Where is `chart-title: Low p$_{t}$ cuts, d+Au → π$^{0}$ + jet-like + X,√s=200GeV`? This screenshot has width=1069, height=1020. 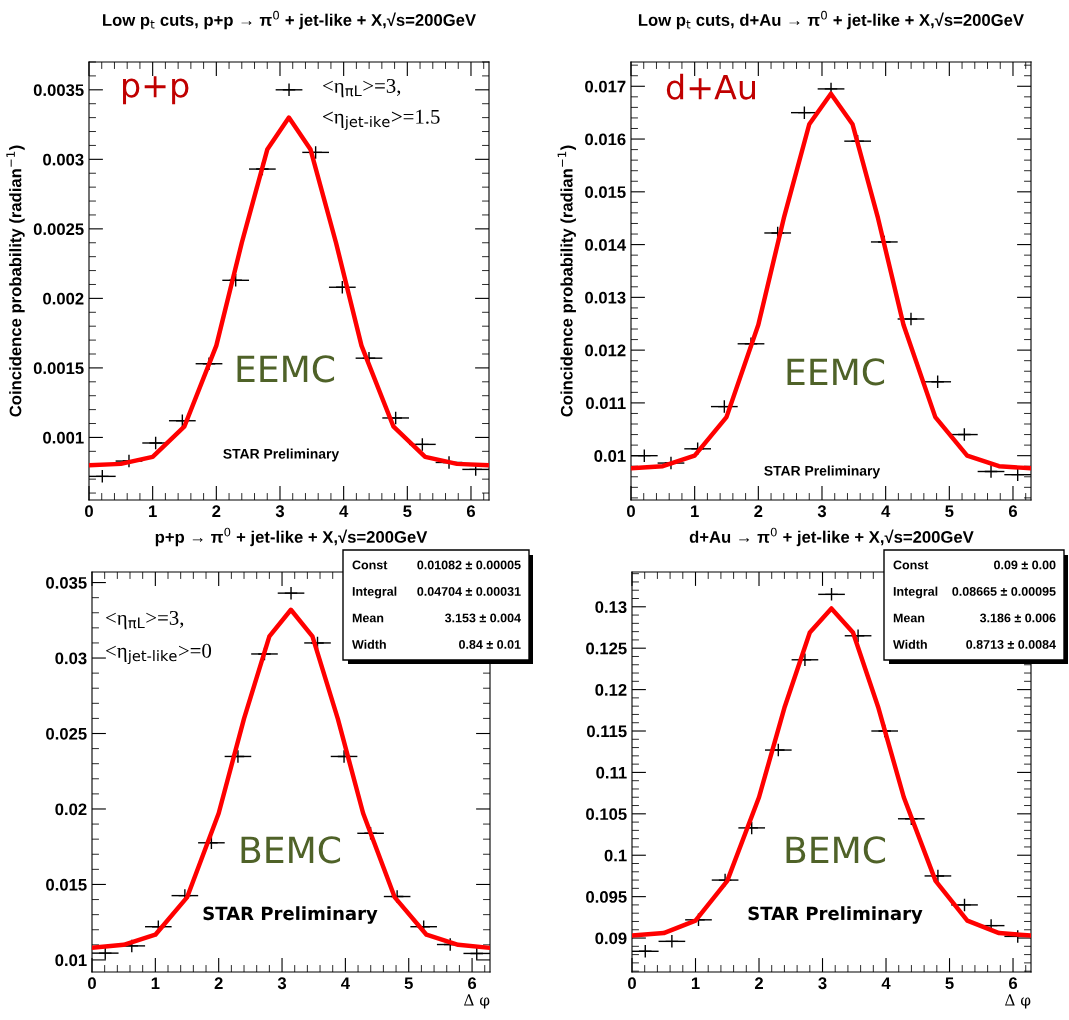
chart-title: Low p$_{t}$ cuts, d+Au → π$^{0}$ + jet-like + X,√s=200GeV is located at coordinates (831, 20).